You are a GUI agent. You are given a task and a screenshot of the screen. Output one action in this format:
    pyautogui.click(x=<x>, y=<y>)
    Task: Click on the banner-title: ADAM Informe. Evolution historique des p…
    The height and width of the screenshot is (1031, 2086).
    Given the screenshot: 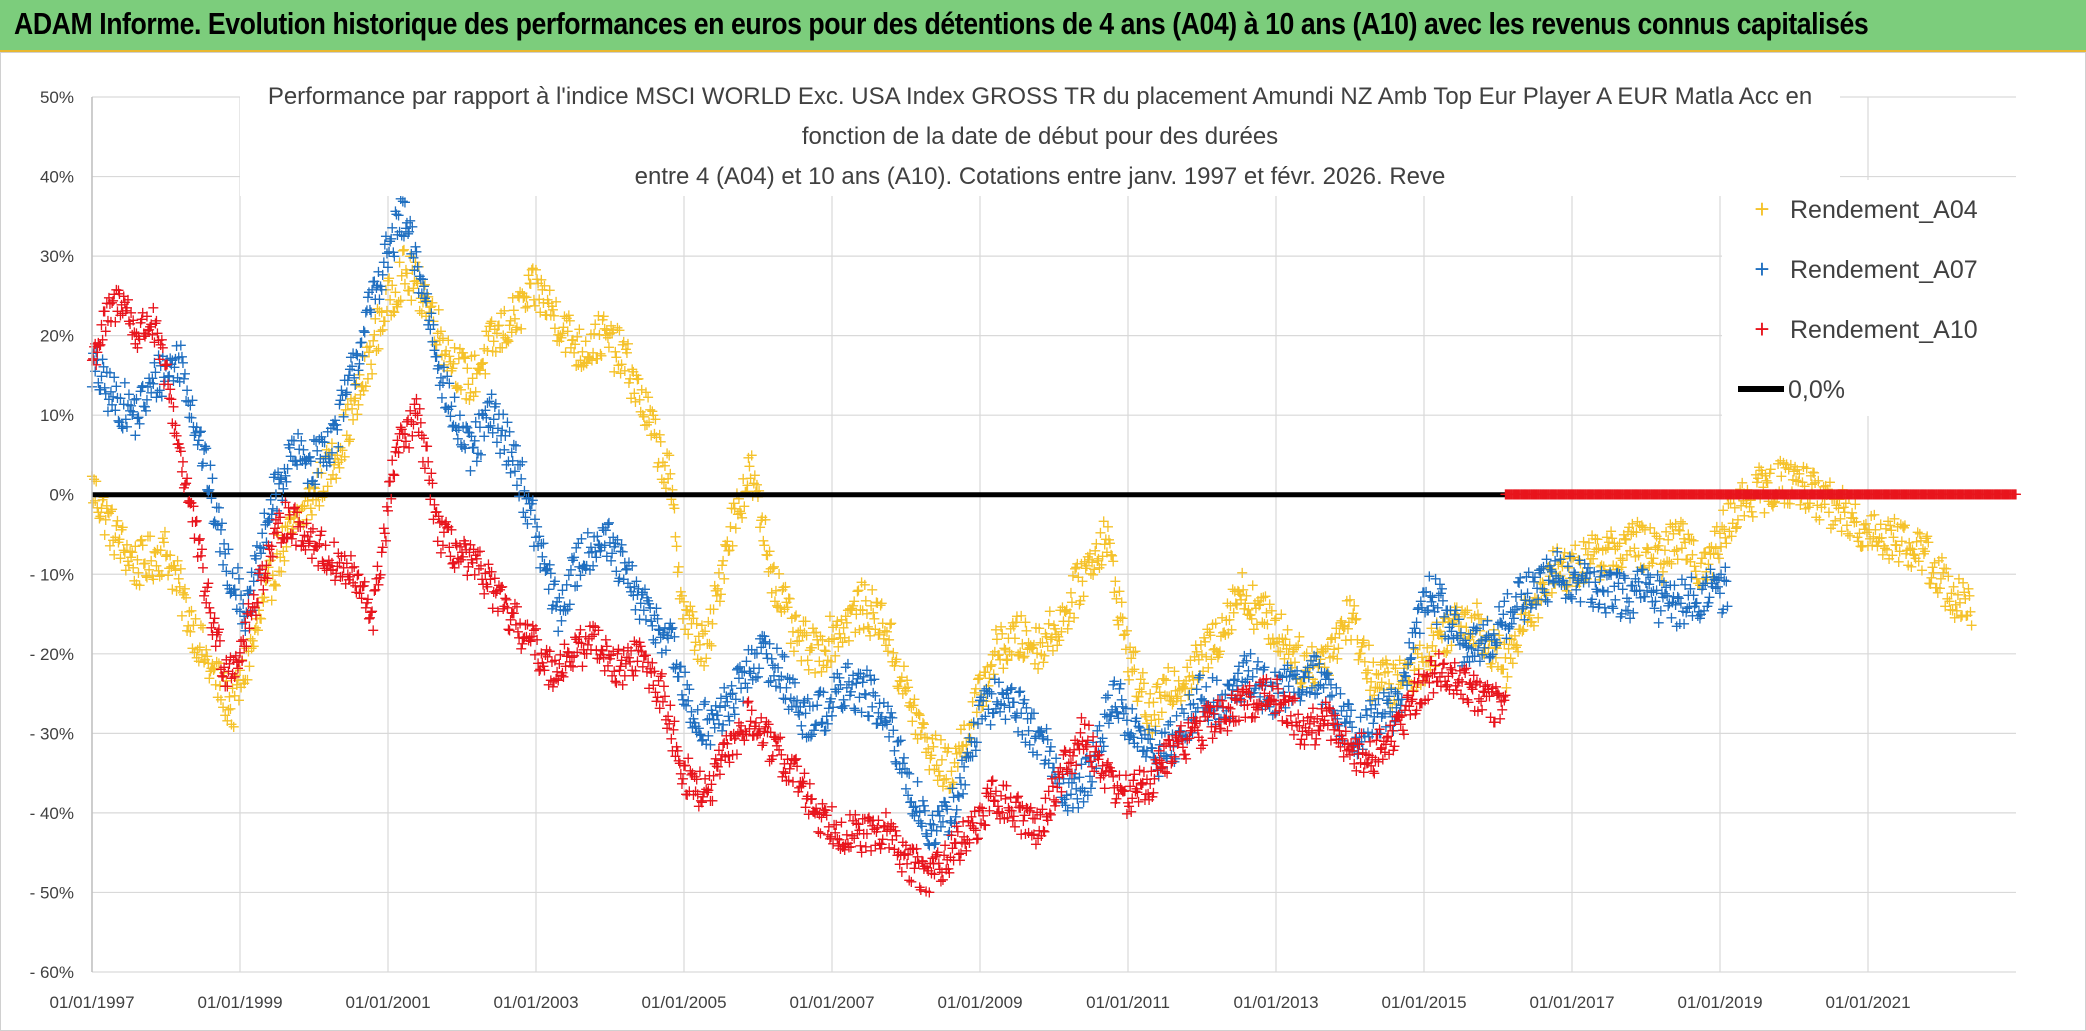 What is the action you would take?
    pyautogui.click(x=941, y=24)
    